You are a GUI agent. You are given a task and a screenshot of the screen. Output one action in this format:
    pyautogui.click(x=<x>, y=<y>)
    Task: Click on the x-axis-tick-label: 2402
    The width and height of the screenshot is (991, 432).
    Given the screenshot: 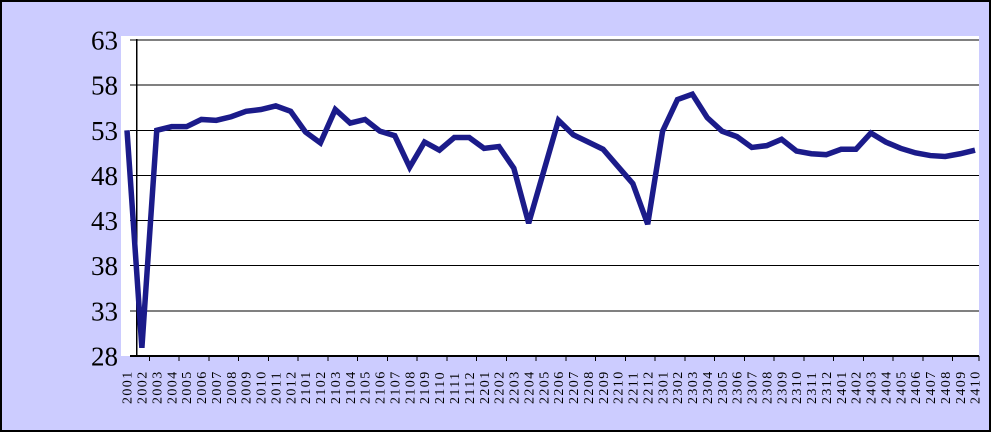 What is the action you would take?
    pyautogui.click(x=857, y=387)
    